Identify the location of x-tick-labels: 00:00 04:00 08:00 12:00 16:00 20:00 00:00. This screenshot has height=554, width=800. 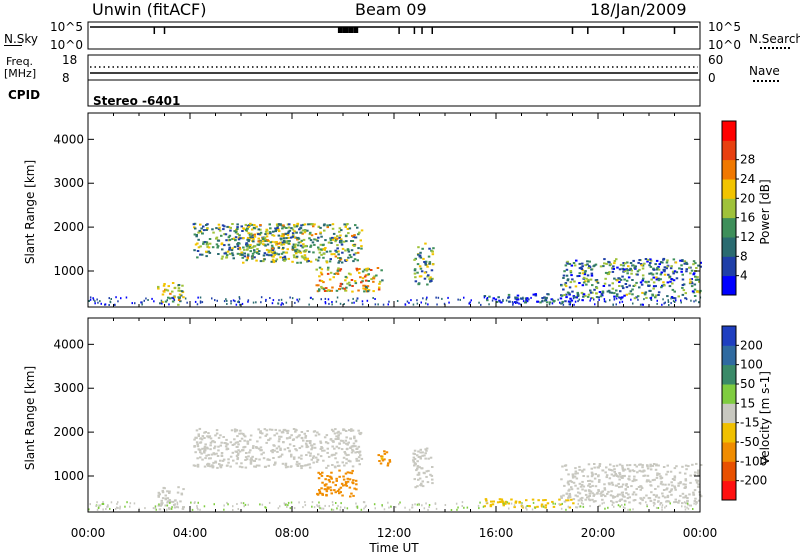
(394, 533).